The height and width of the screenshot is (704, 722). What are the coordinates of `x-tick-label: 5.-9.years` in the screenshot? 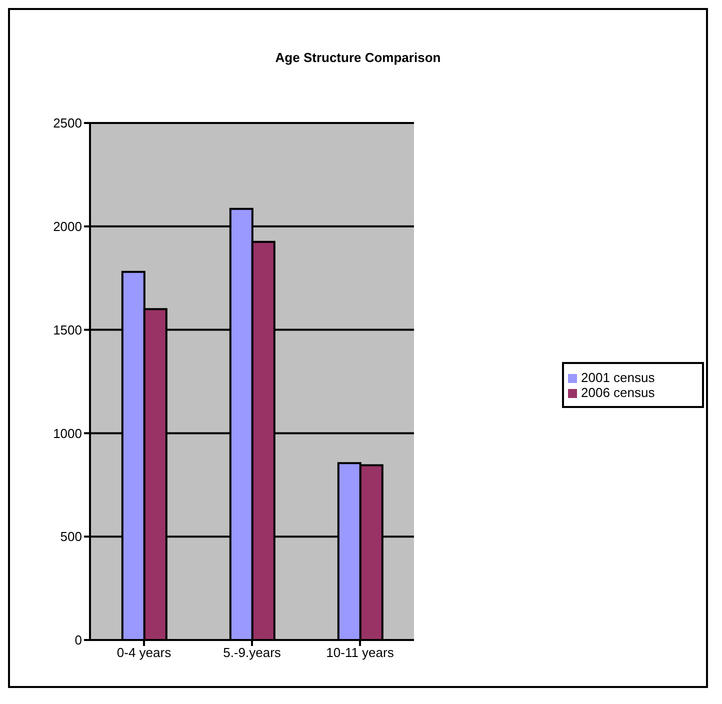 It's located at (252, 652).